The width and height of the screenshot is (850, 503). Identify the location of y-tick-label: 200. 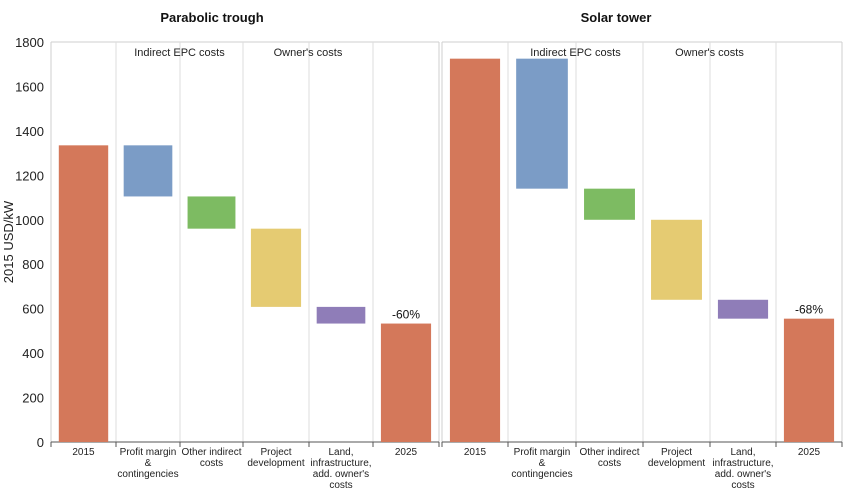
(33, 398).